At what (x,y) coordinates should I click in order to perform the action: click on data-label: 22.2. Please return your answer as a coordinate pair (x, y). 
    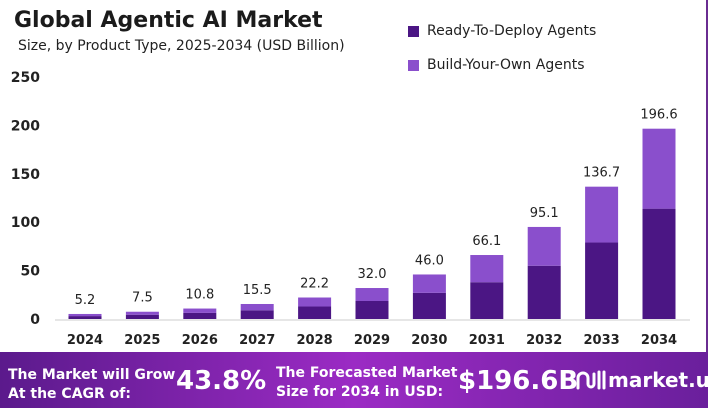
    Looking at the image, I should click on (314, 284).